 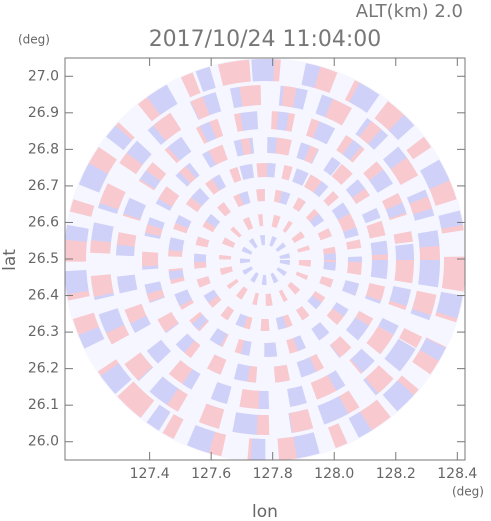 What do you see at coordinates (43, 405) in the screenshot?
I see `y-tick-label: 26.1` at bounding box center [43, 405].